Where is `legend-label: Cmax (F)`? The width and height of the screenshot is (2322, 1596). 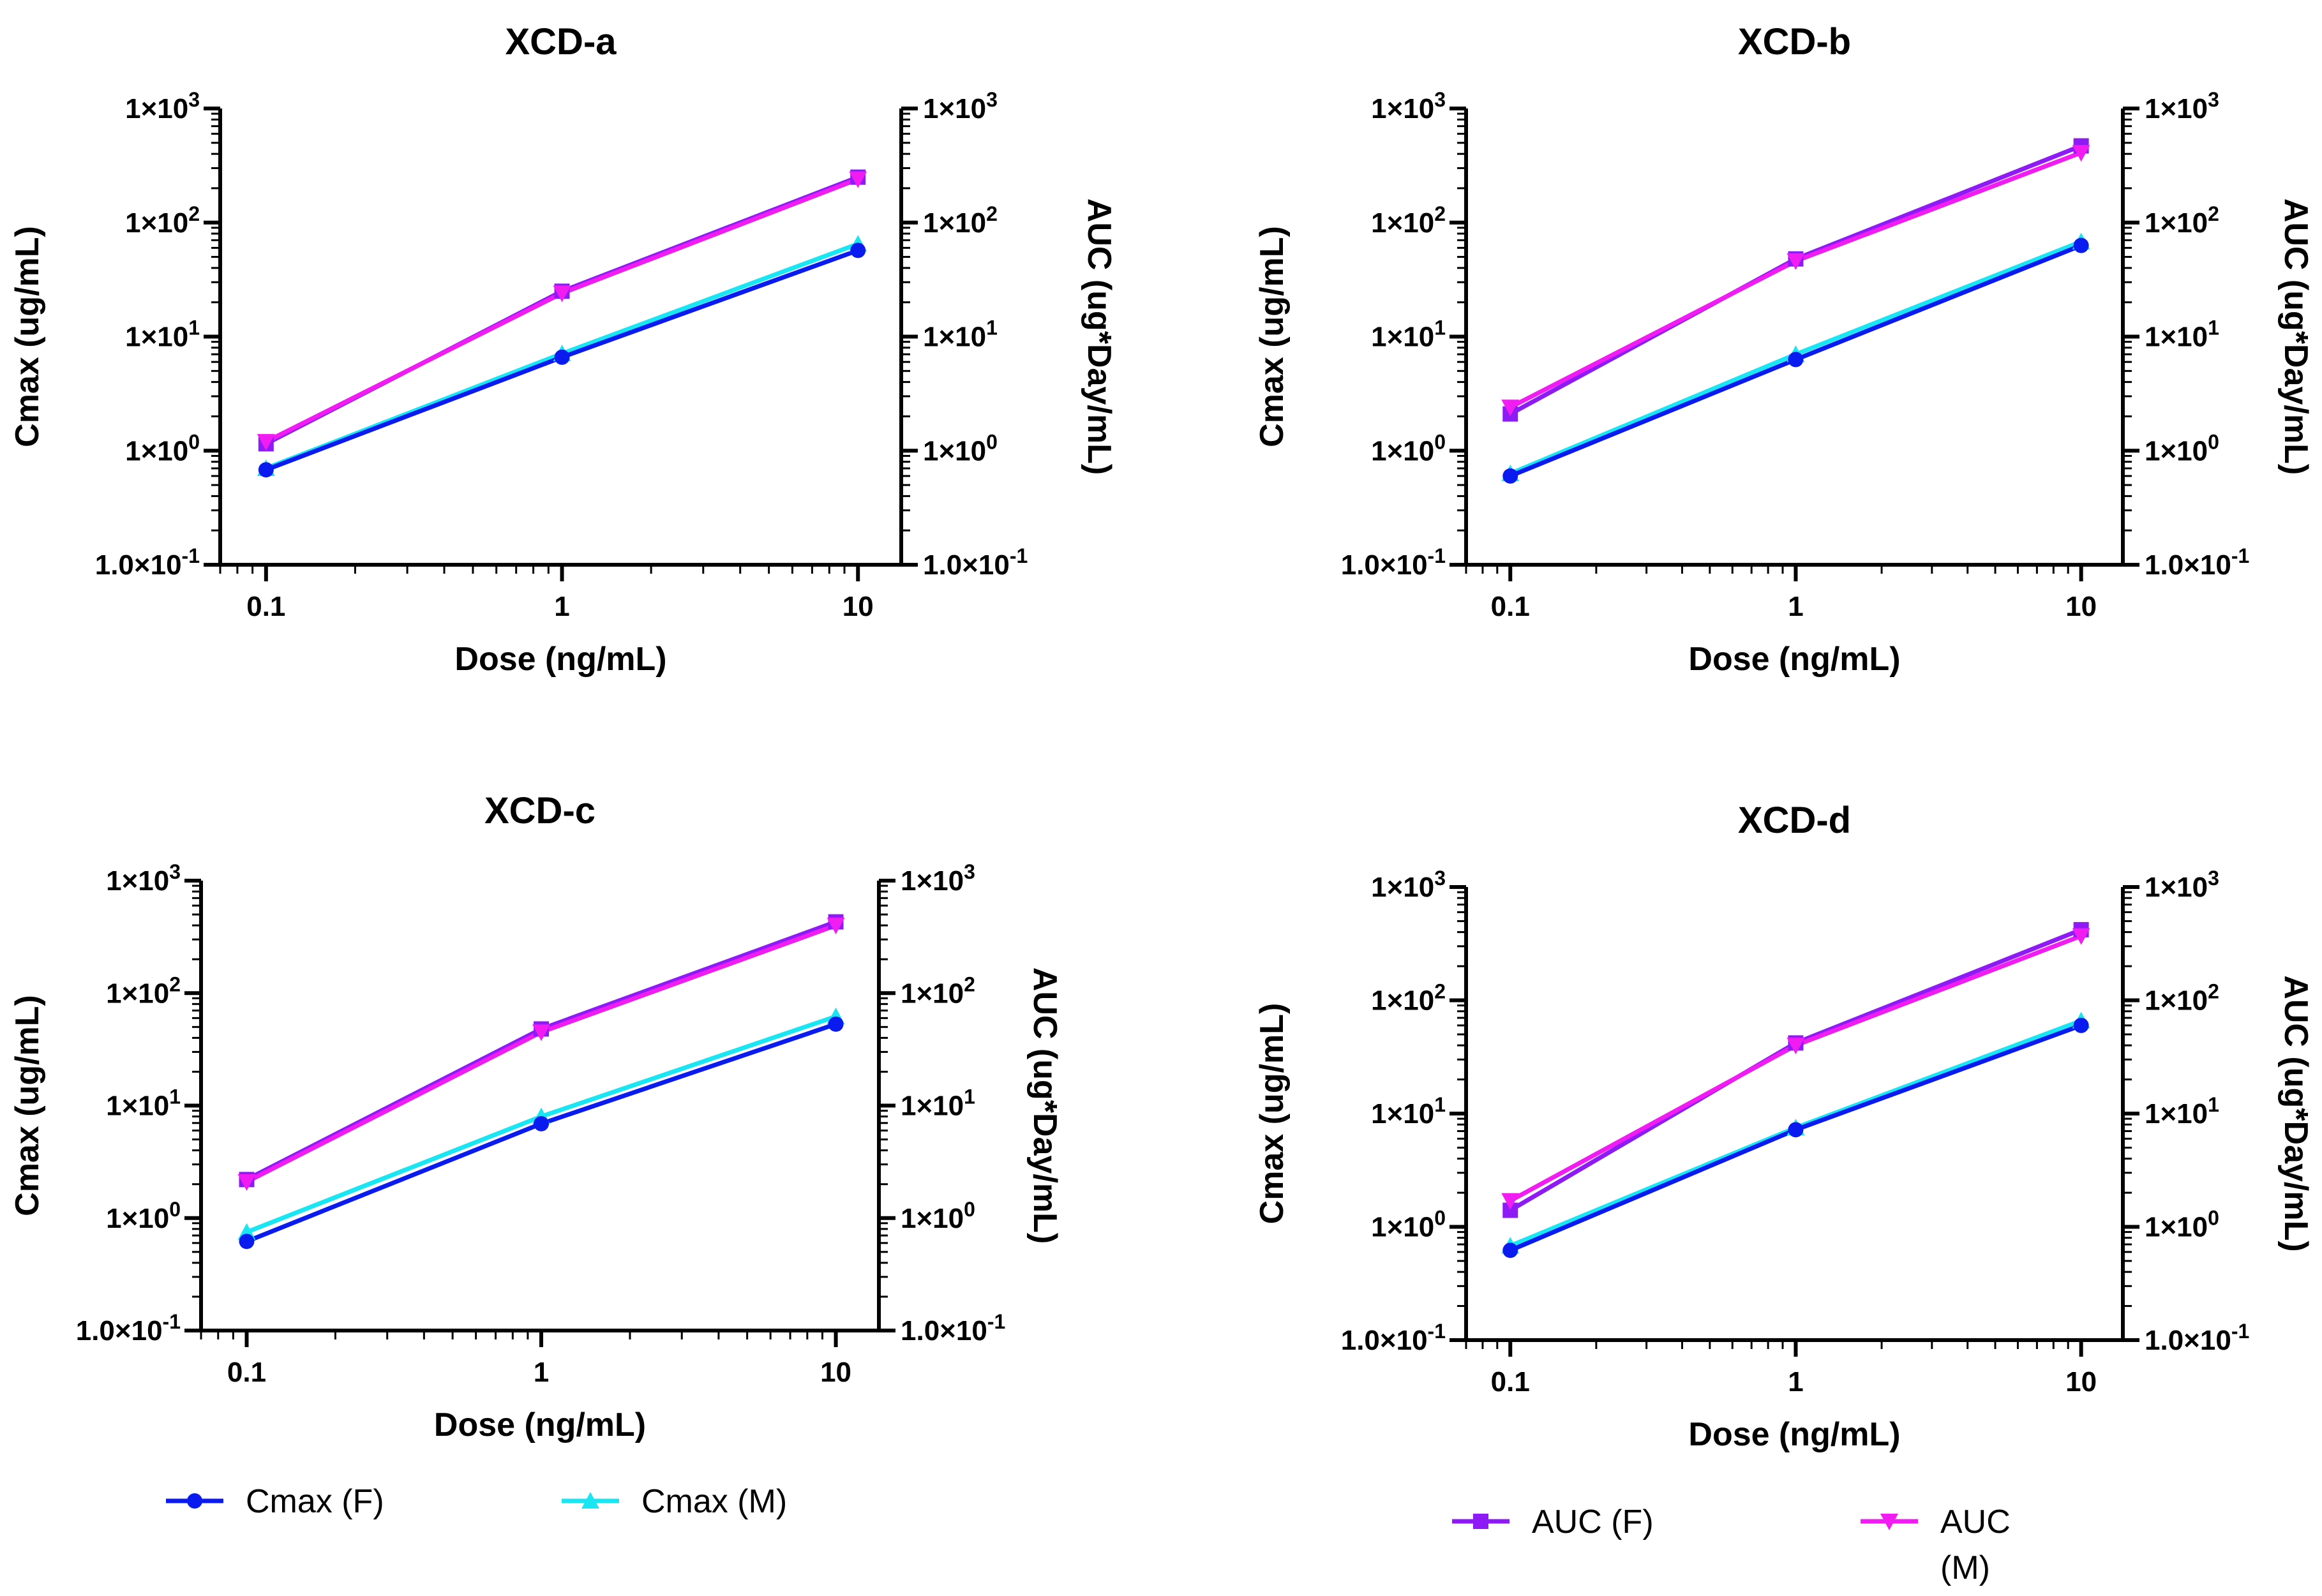 legend-label: Cmax (F) is located at coordinates (315, 1501).